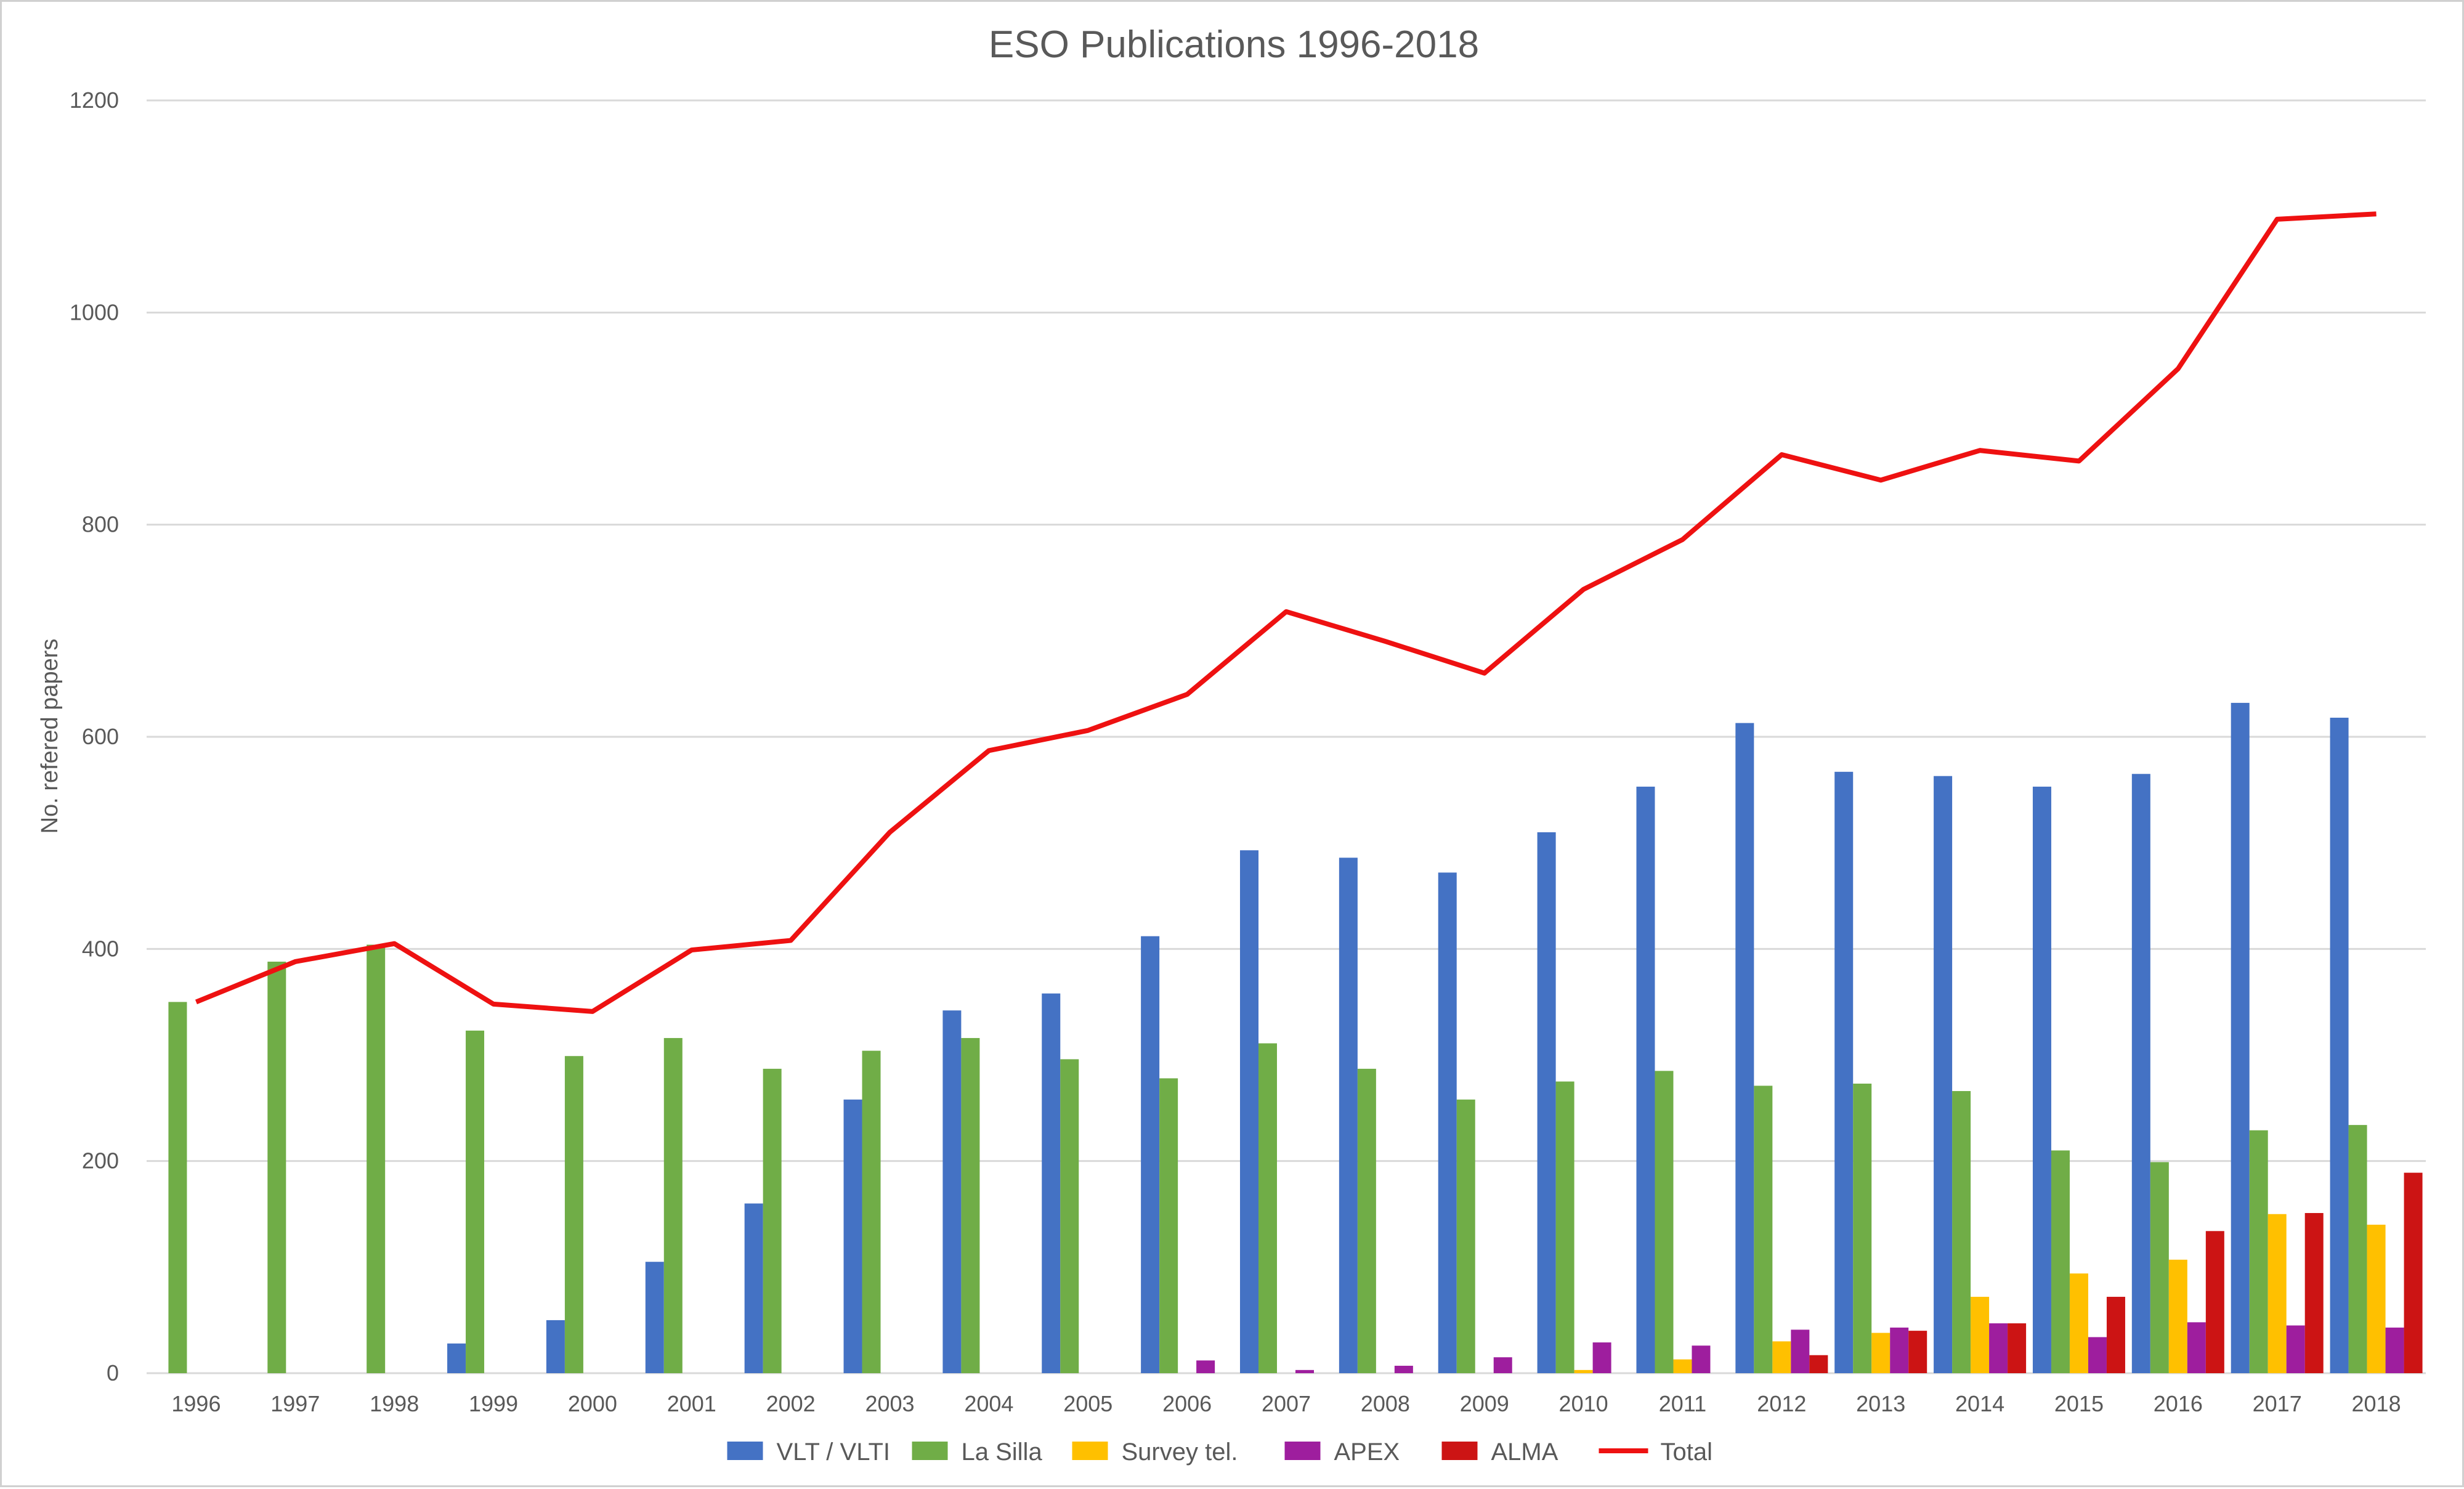  Describe the element at coordinates (1180, 1452) in the screenshot. I see `legend-label: Survey tel.` at that location.